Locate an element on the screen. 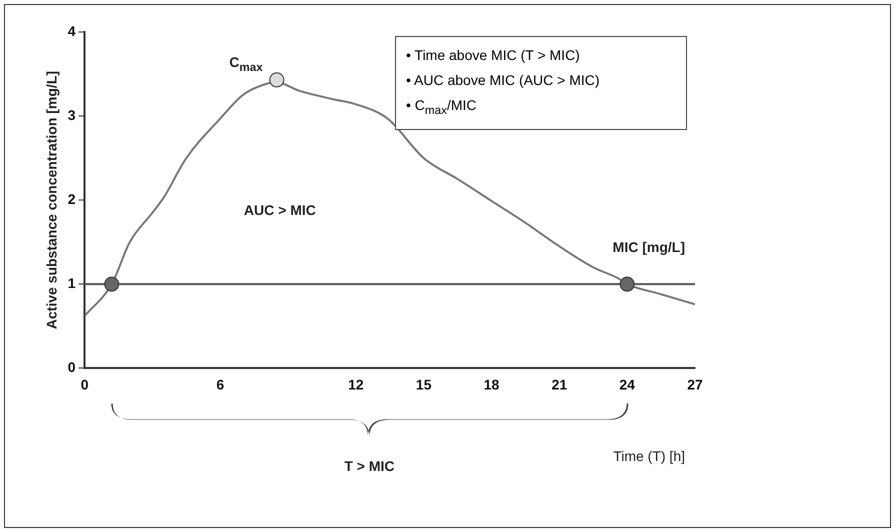 Image resolution: width=895 pixels, height=532 pixels. x-tick-label: 12 is located at coordinates (356, 384).